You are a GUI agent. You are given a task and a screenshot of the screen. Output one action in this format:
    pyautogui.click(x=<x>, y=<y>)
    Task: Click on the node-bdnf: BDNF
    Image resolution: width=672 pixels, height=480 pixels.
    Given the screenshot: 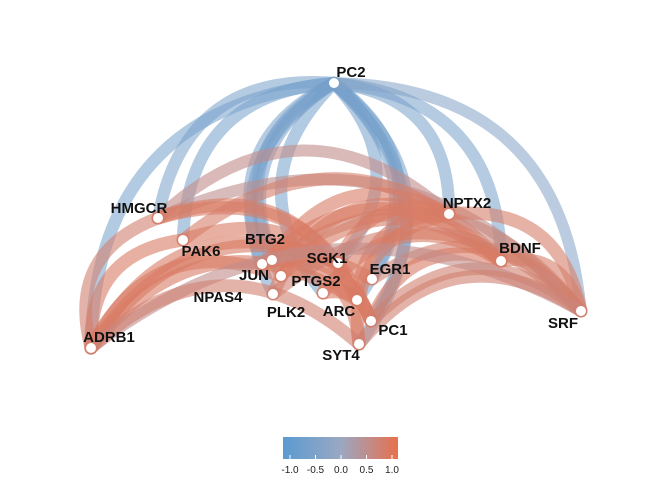 What is the action you would take?
    pyautogui.click(x=518, y=253)
    